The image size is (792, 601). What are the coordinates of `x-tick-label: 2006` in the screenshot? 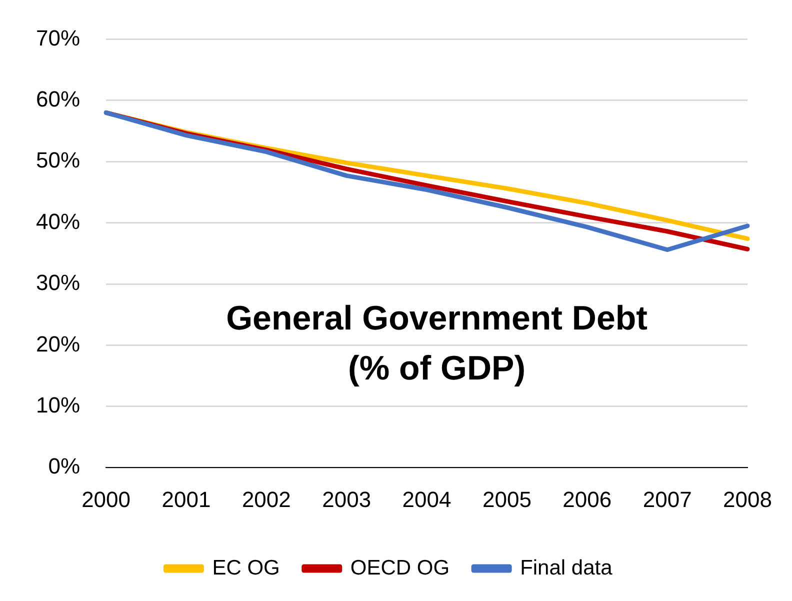 It's located at (587, 499).